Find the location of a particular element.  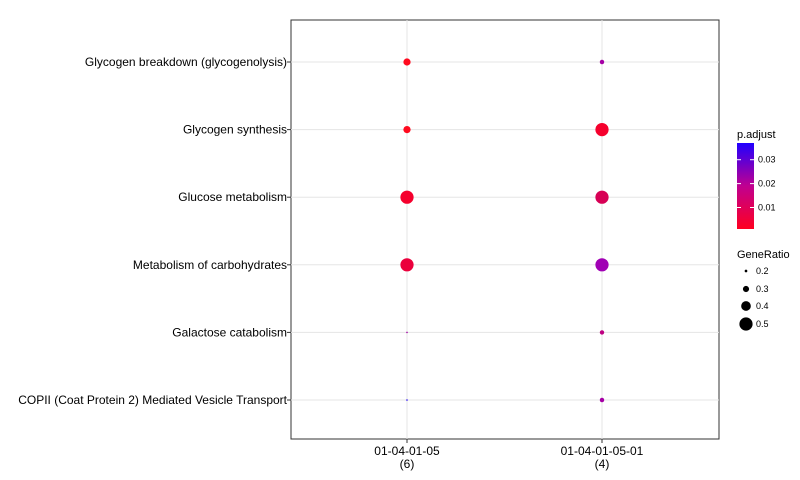

x-tick-label: 01-04-01-05-01 is located at coordinates (602, 451).